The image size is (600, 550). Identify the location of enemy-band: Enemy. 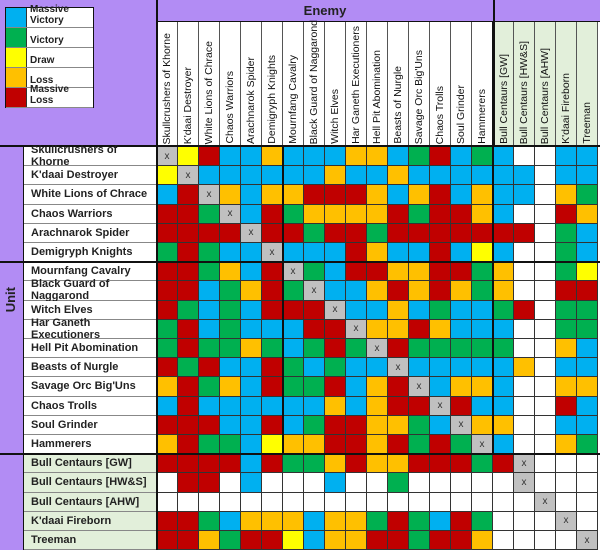
(325, 11).